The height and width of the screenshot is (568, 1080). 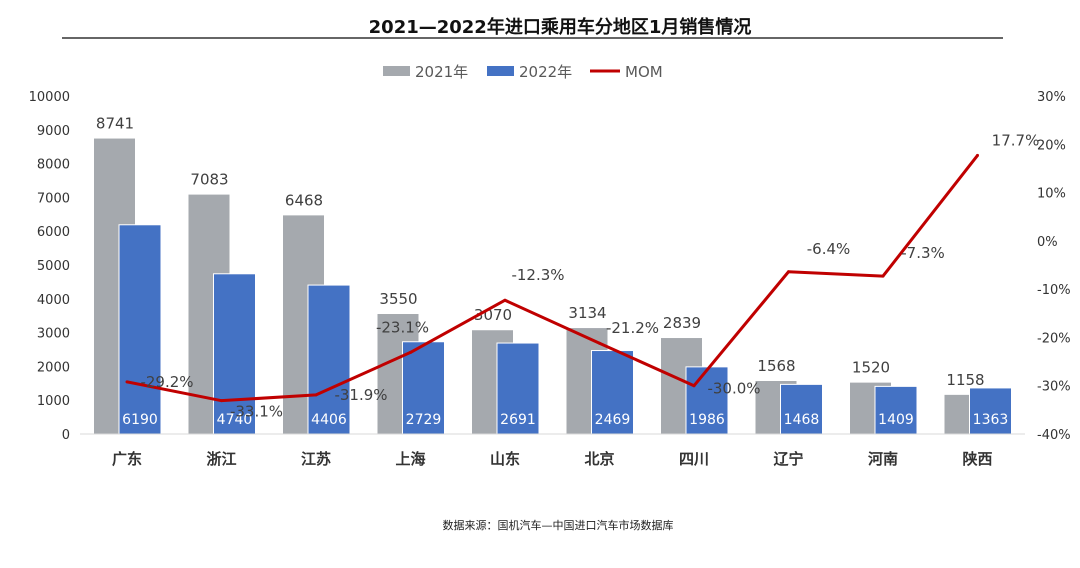 What do you see at coordinates (829, 249) in the screenshot?
I see `mom-label: -6.4%` at bounding box center [829, 249].